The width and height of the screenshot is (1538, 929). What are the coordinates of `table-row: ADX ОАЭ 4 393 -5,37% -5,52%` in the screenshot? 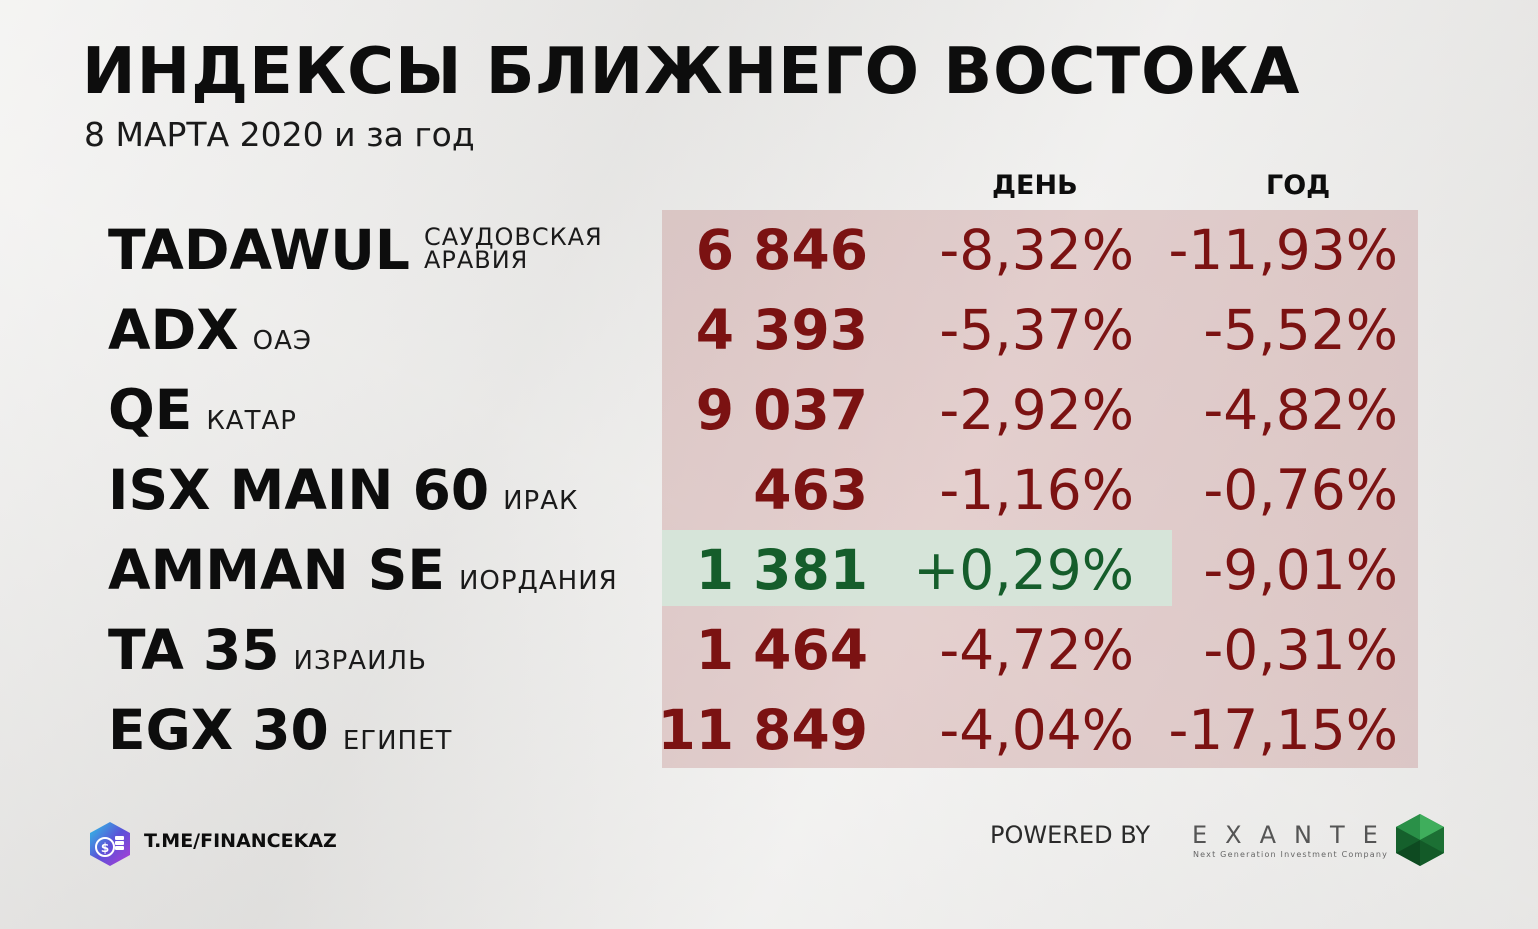 It's located at (769, 330).